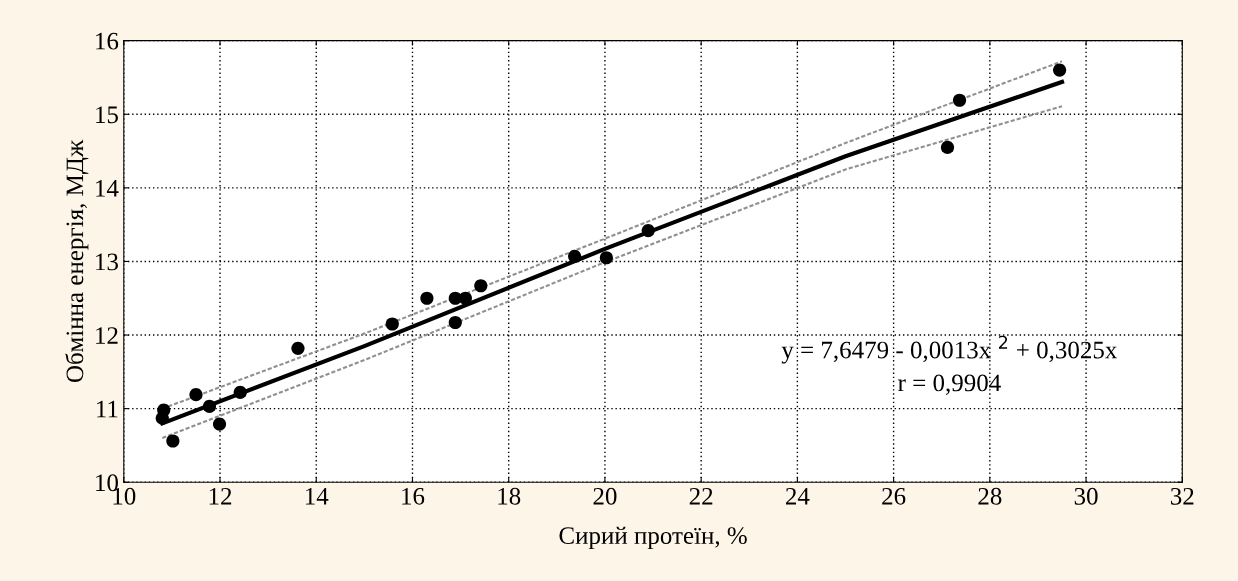 The image size is (1238, 581). Describe the element at coordinates (1086, 496) in the screenshot. I see `x-tick-label: 30` at that location.